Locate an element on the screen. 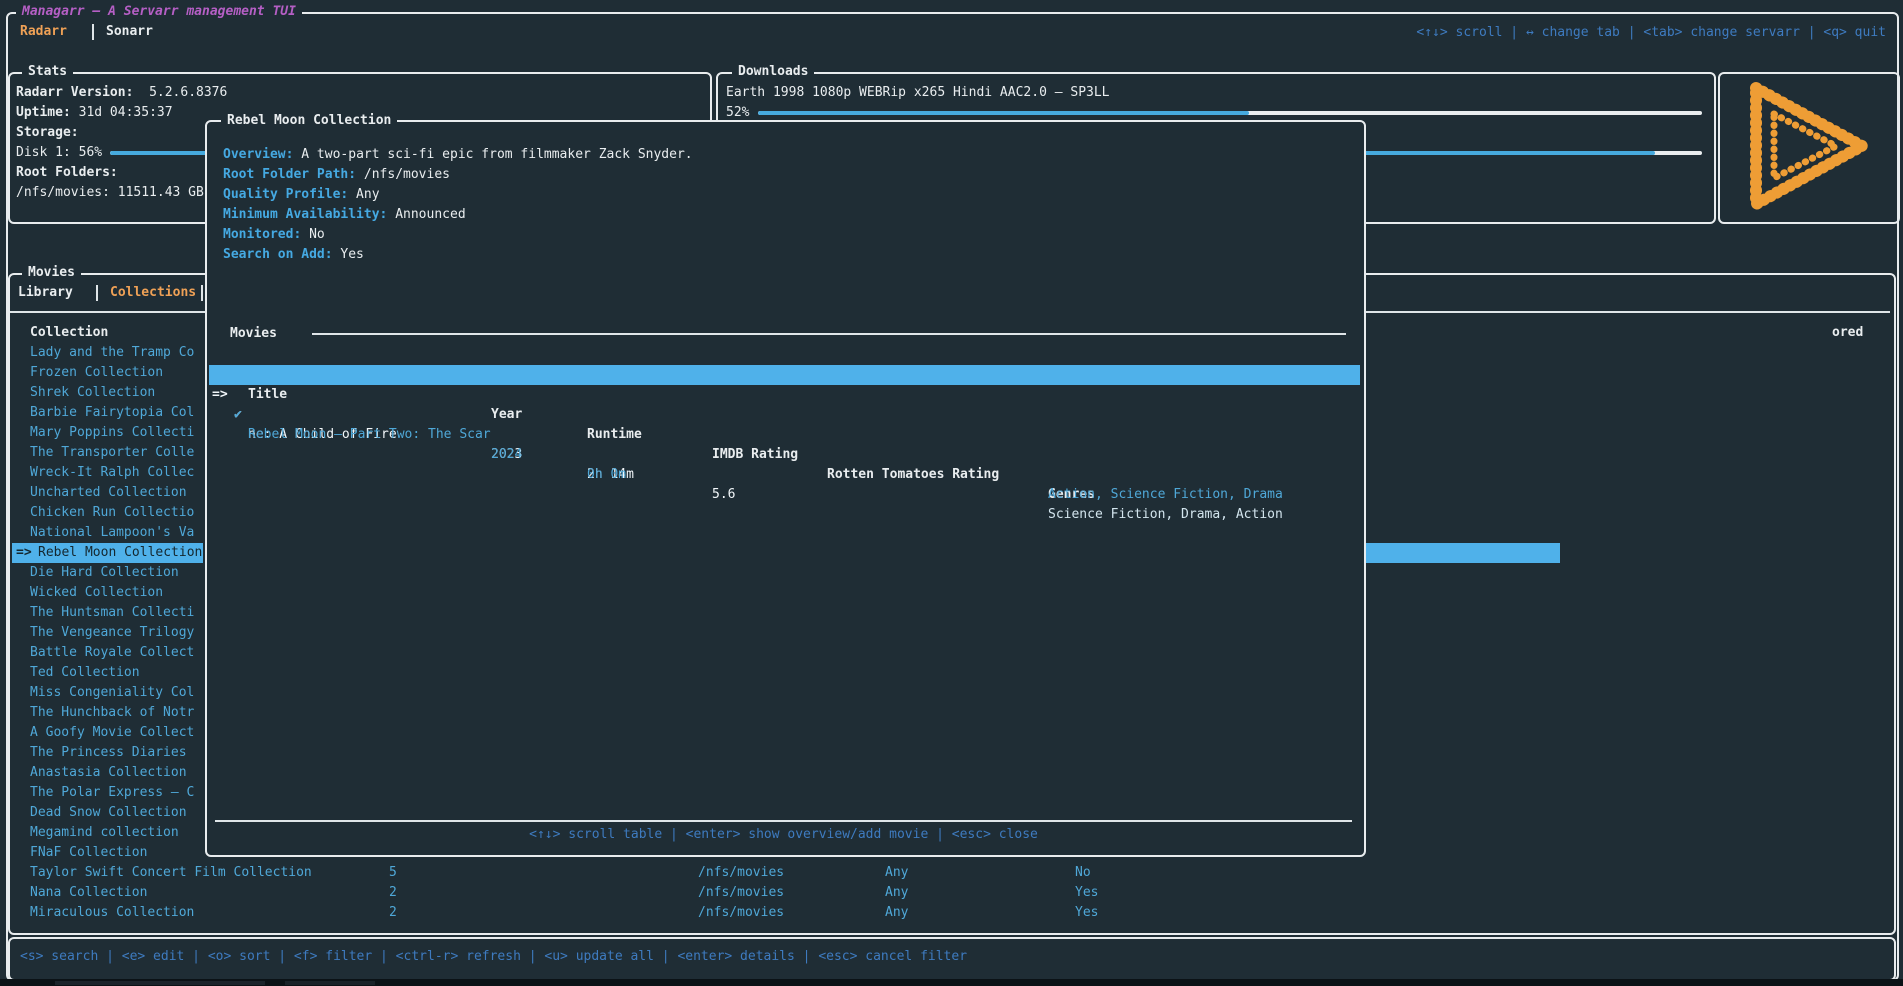 The height and width of the screenshot is (986, 1903). collection-row: National Lampoon's Va is located at coordinates (952, 533).